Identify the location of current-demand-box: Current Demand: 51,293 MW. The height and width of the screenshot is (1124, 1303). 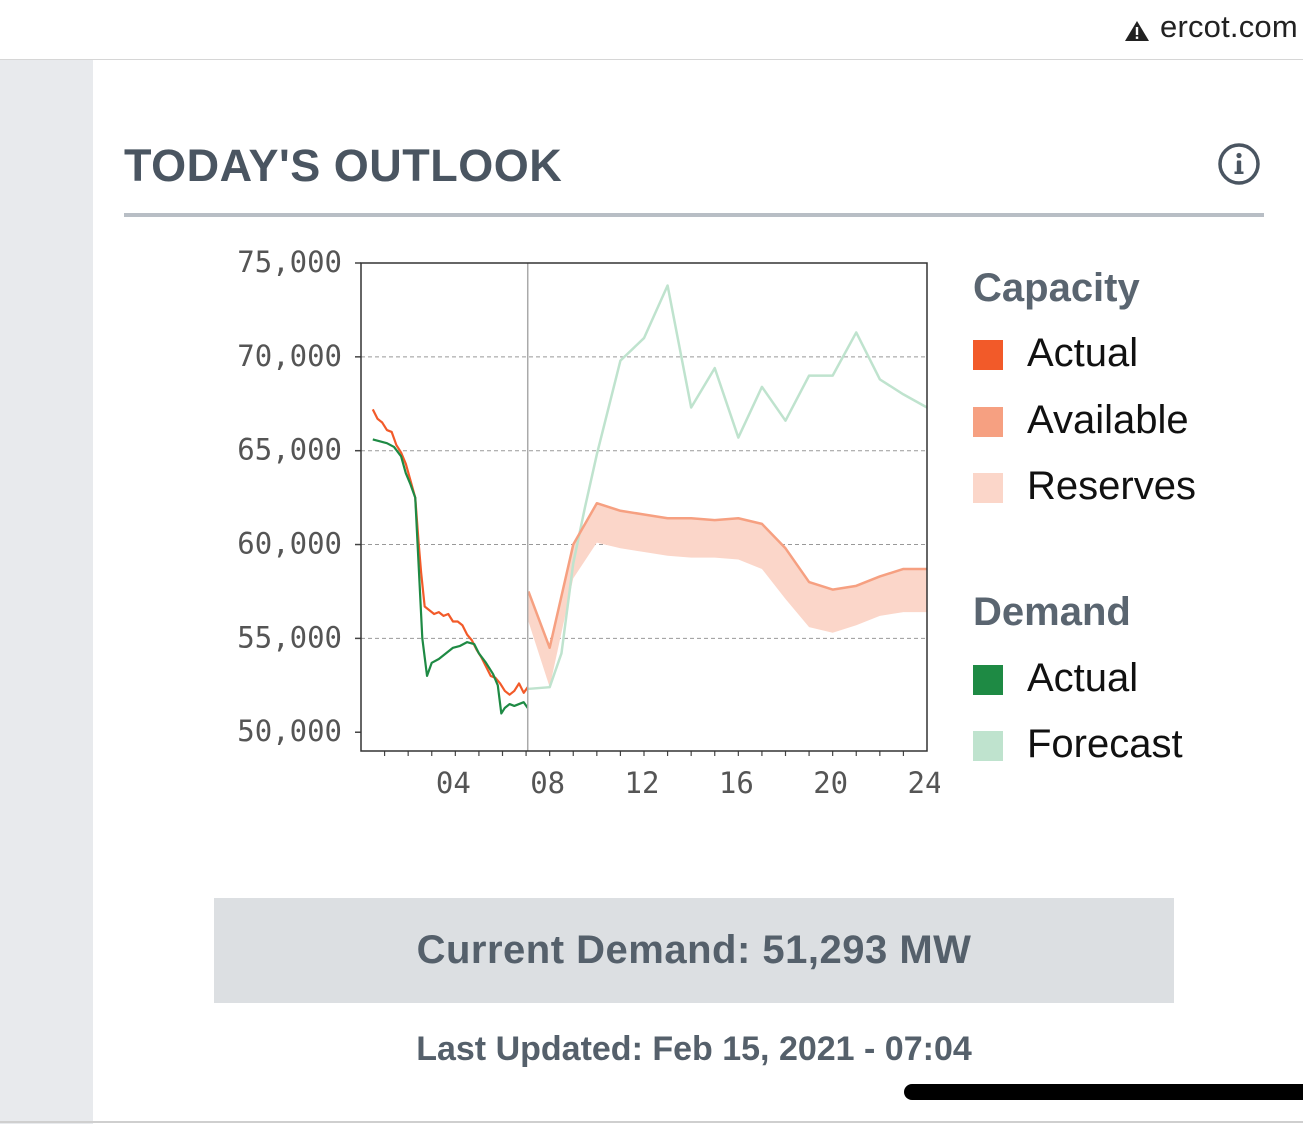
(694, 950).